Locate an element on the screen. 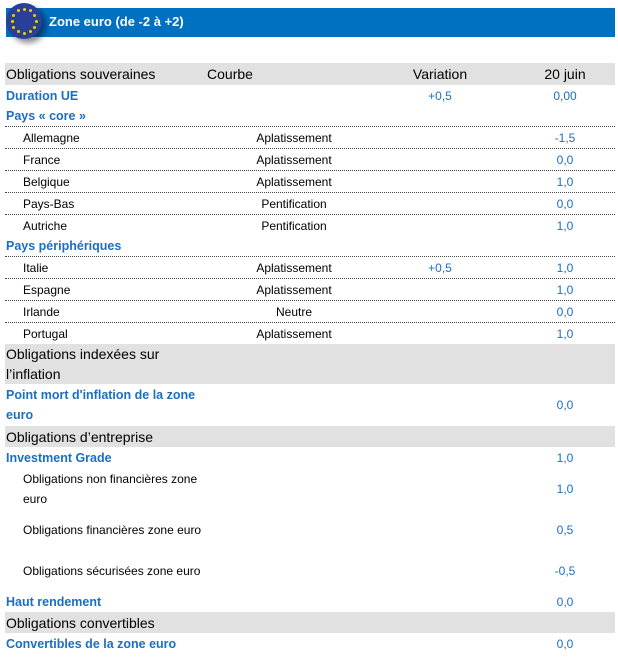 Image resolution: width=618 pixels, height=667 pixels. table-row: Allemagne Aplatissement -1,5 is located at coordinates (310, 138).